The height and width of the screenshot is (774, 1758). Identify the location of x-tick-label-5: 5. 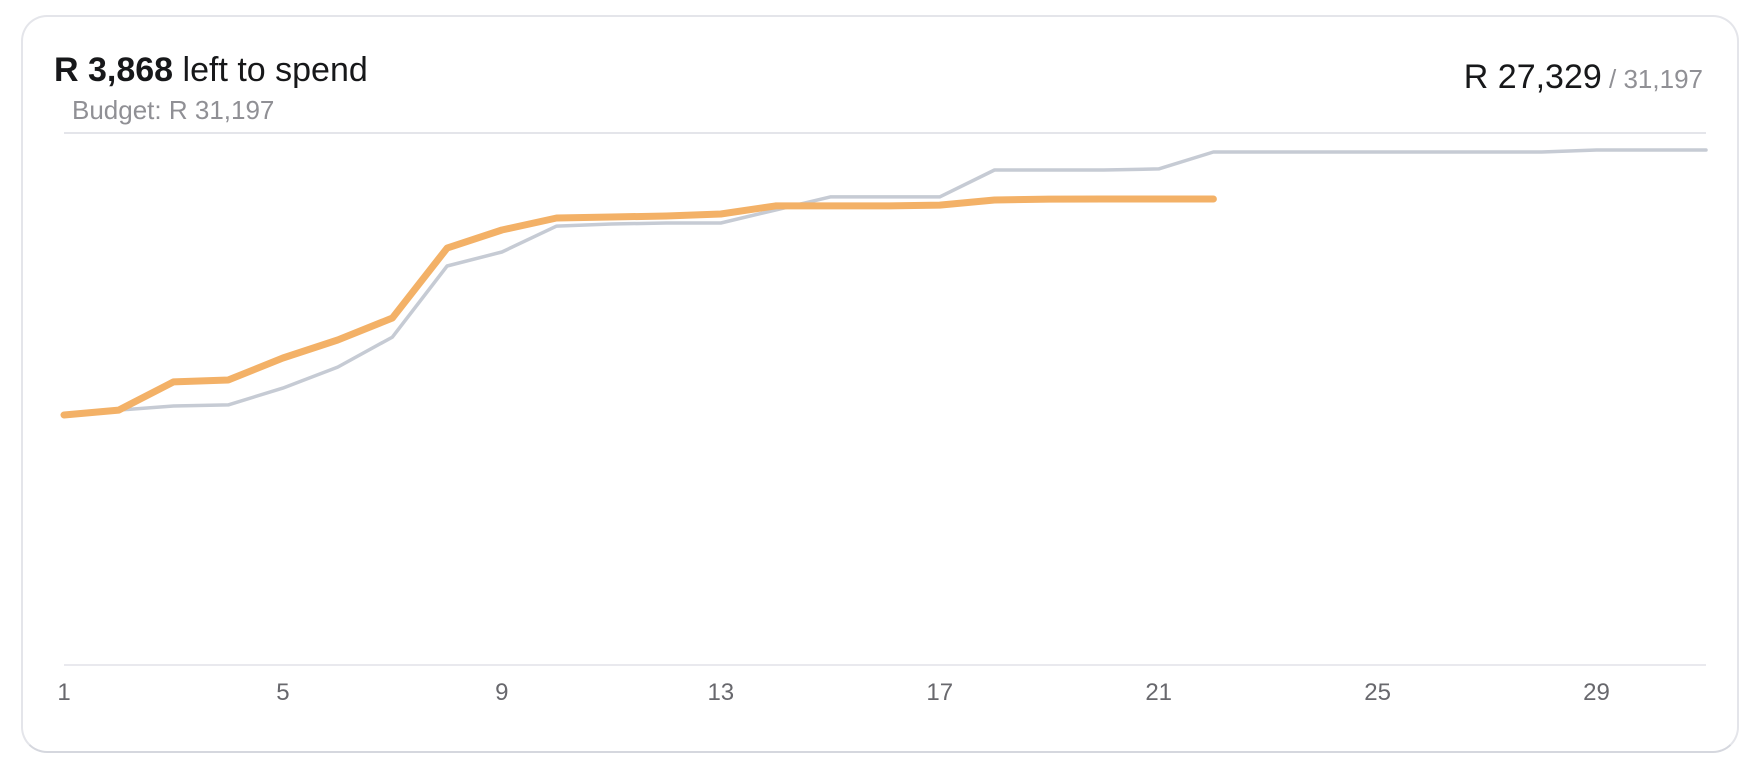
(282, 692).